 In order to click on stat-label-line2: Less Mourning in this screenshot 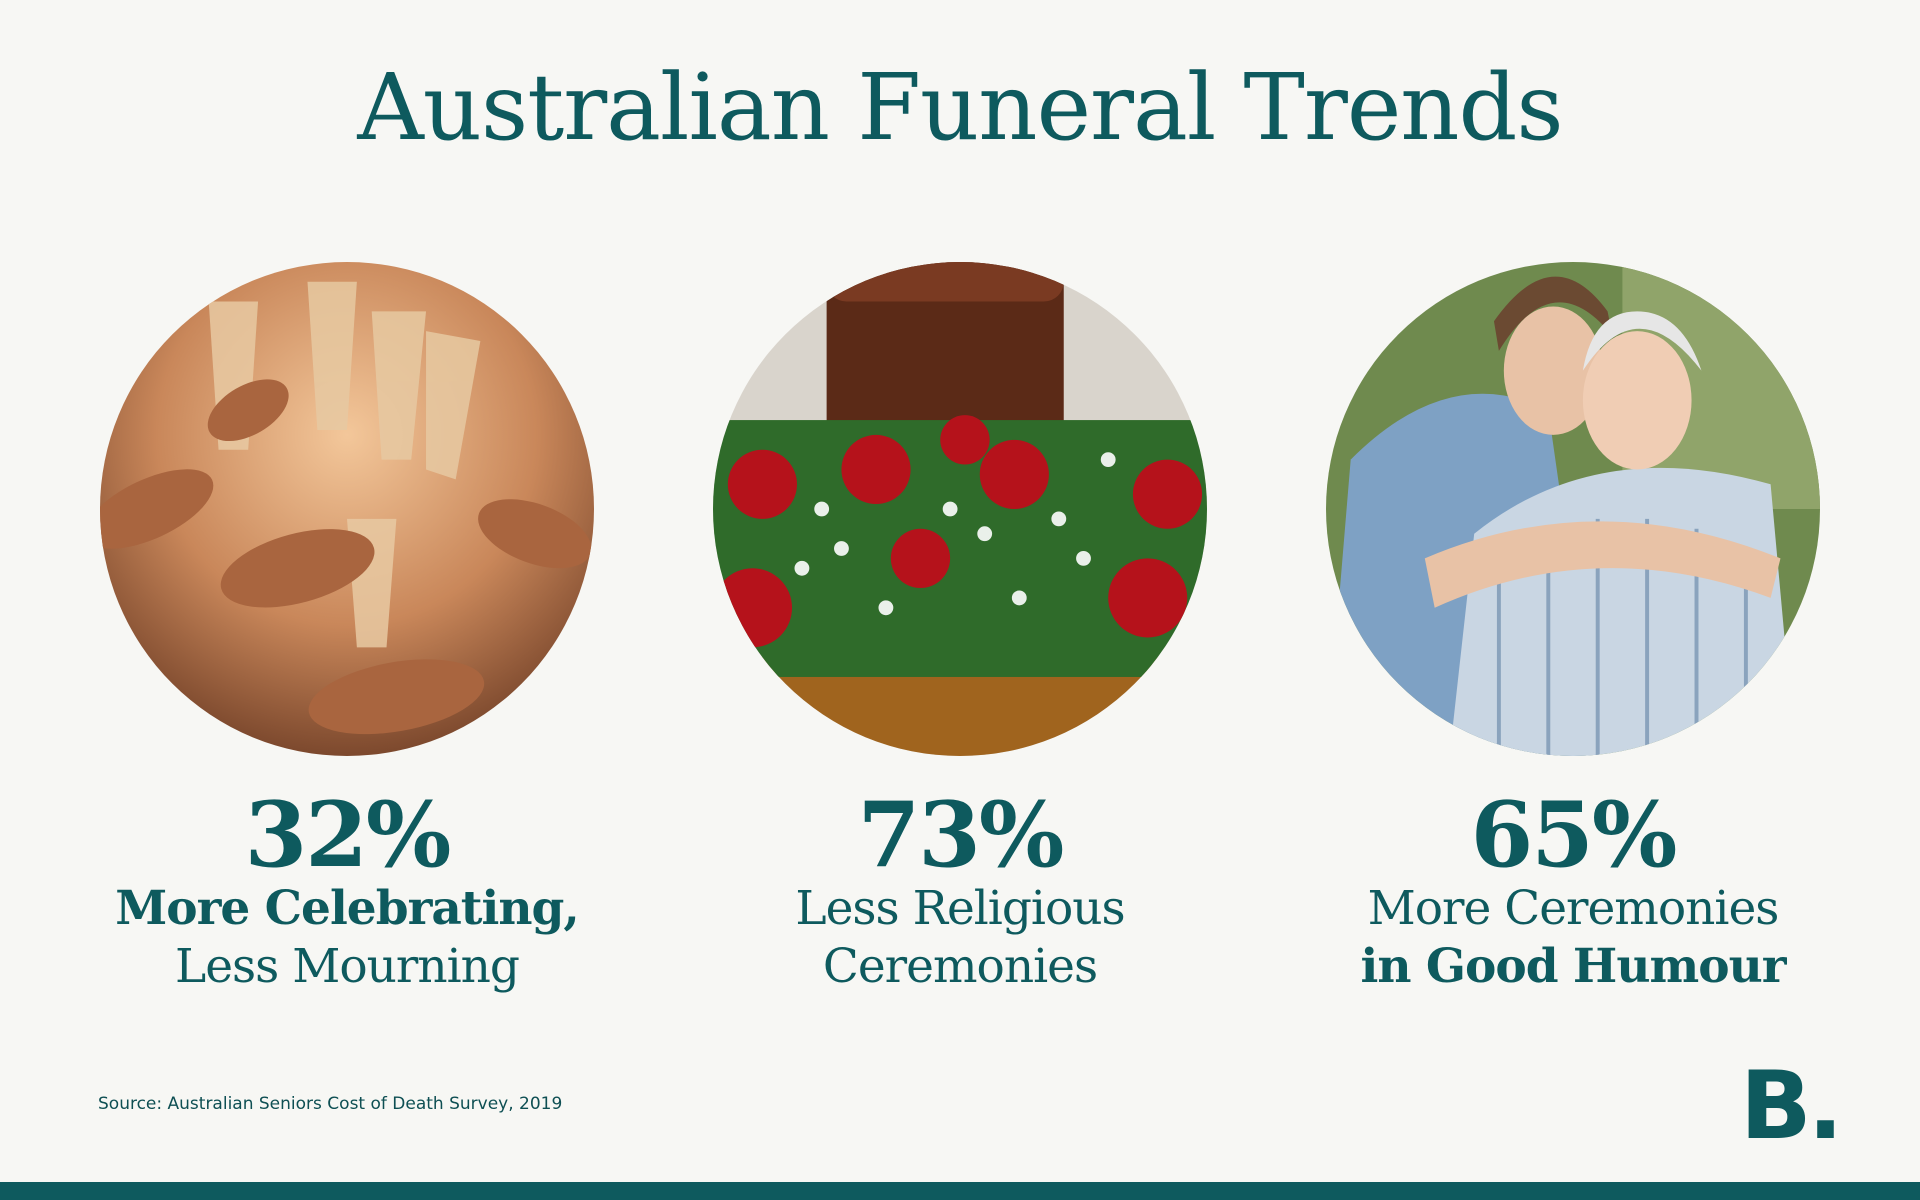, I will do `click(347, 966)`.